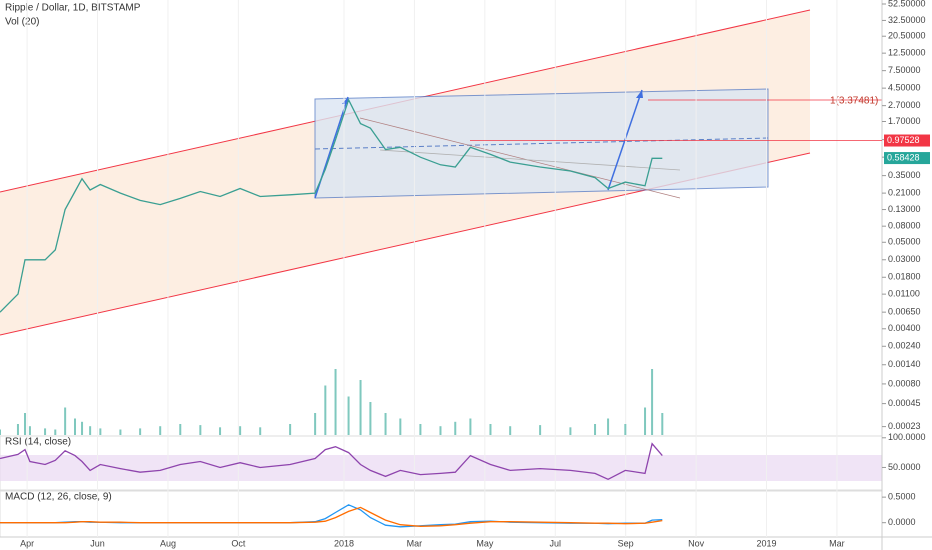  I want to click on y-tick-label: 7.50000, so click(904, 70).